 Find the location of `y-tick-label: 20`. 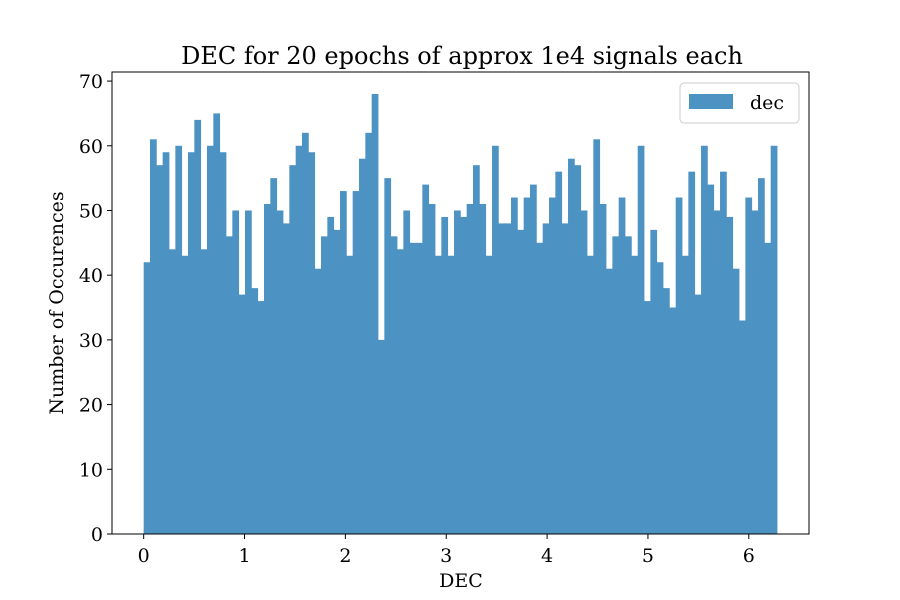

y-tick-label: 20 is located at coordinates (91, 406).